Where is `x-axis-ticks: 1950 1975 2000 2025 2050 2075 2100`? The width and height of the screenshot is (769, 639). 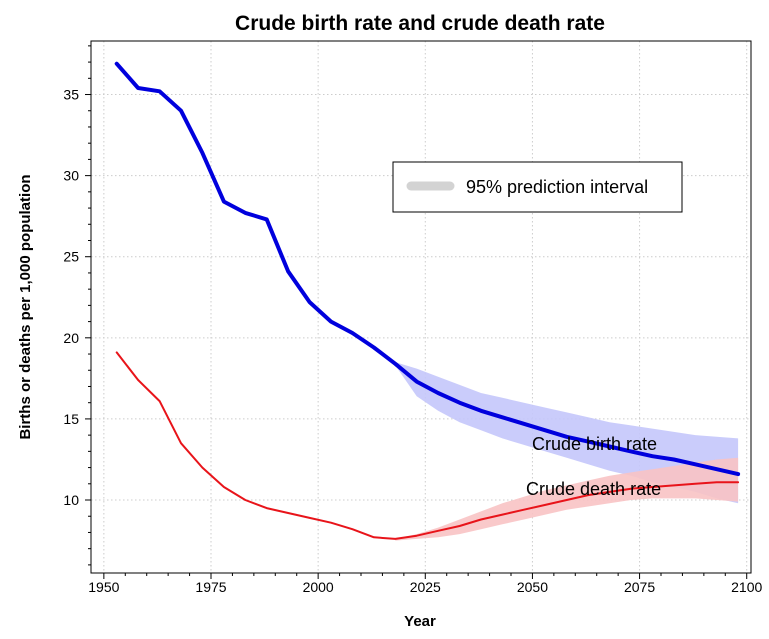
x-axis-ticks: 1950 1975 2000 2025 2050 2075 2100 is located at coordinates (425, 584).